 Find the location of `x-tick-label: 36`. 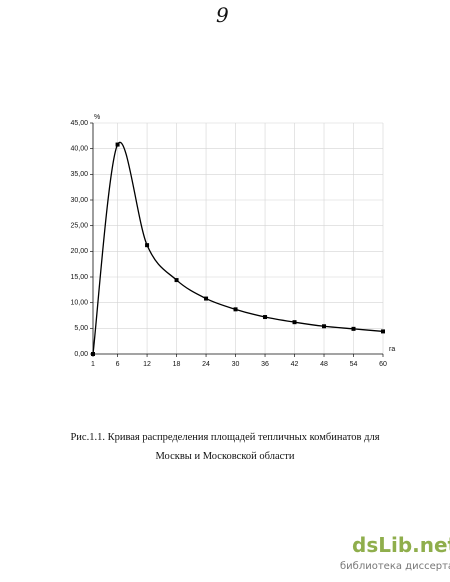

x-tick-label: 36 is located at coordinates (265, 364).